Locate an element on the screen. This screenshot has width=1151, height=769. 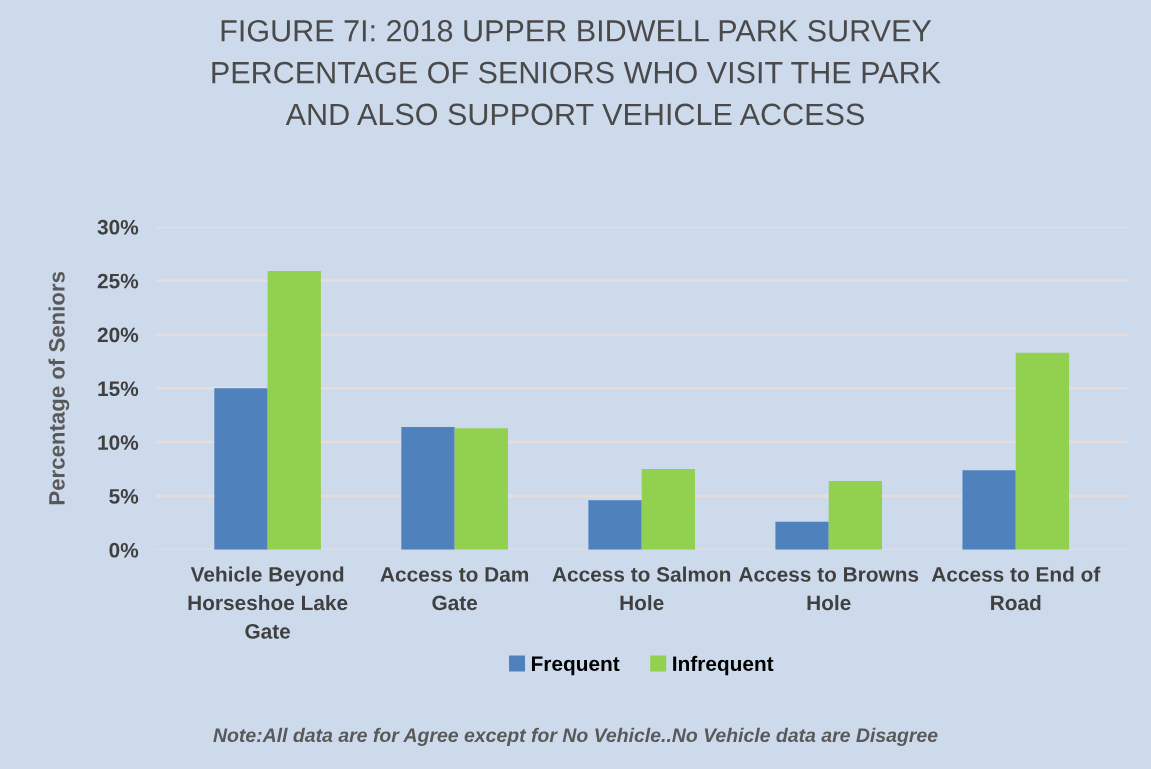
x-tick-label: Access to End of Road is located at coordinates (1016, 588).